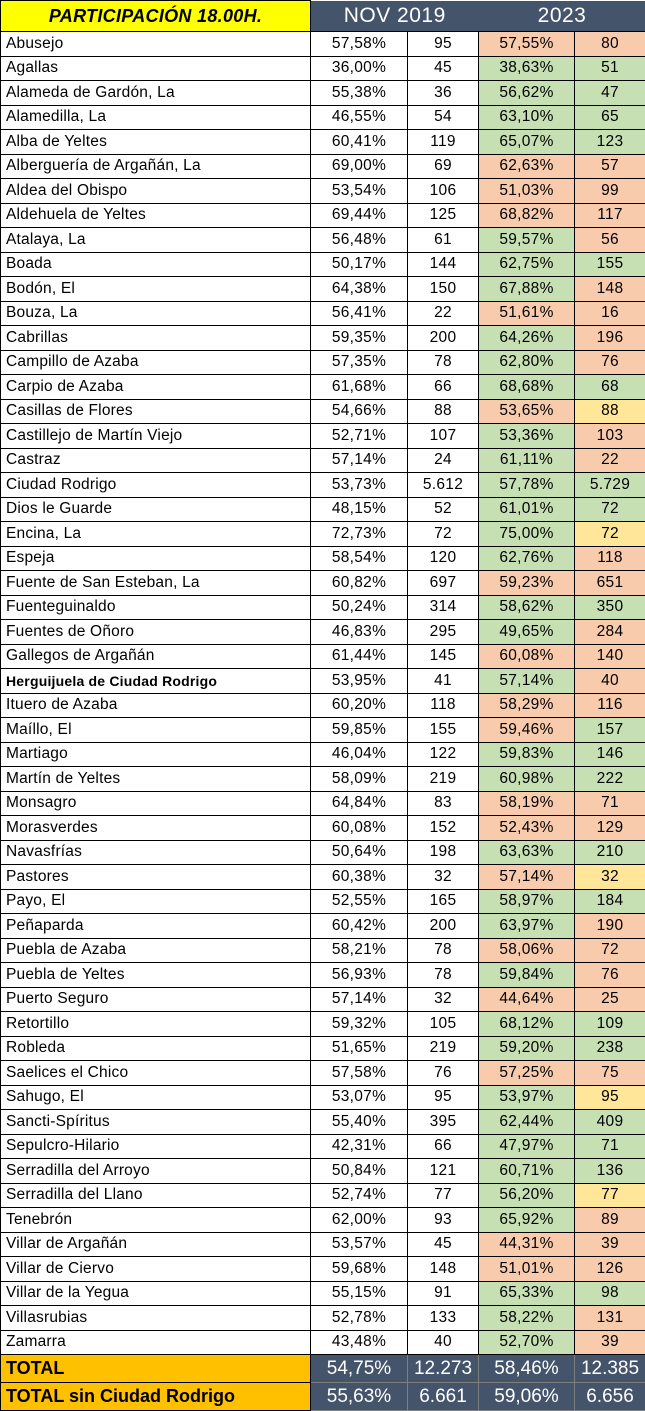  I want to click on municipality-name: Martiago, so click(156, 754).